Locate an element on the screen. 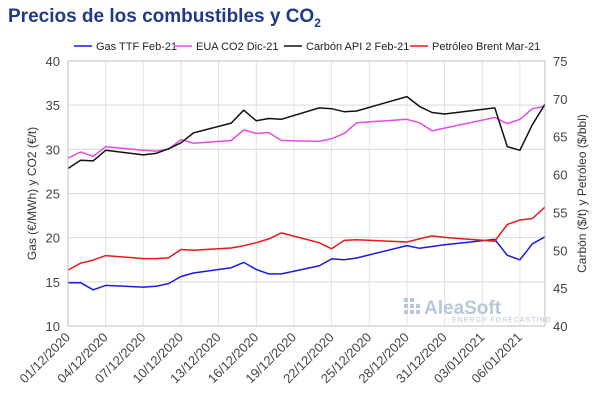 Image resolution: width=600 pixels, height=416 pixels. watermark-logo-icon is located at coordinates (412, 306).